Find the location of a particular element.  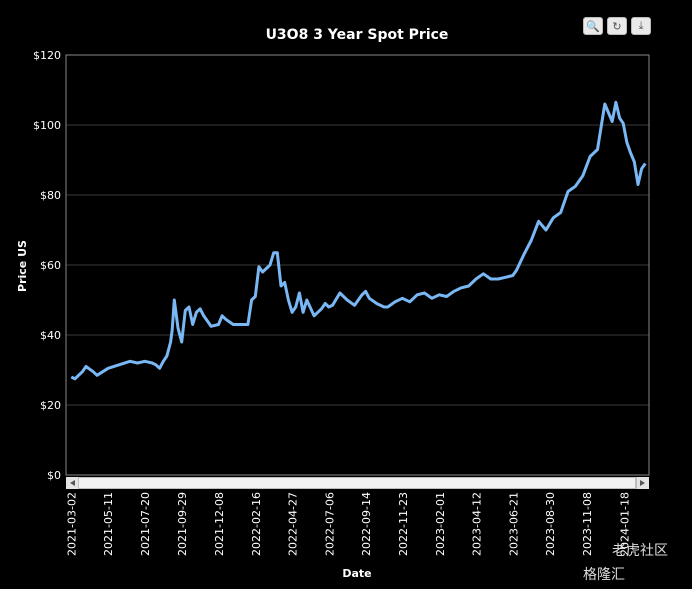

y-tick-label: $40 is located at coordinates (50, 335).